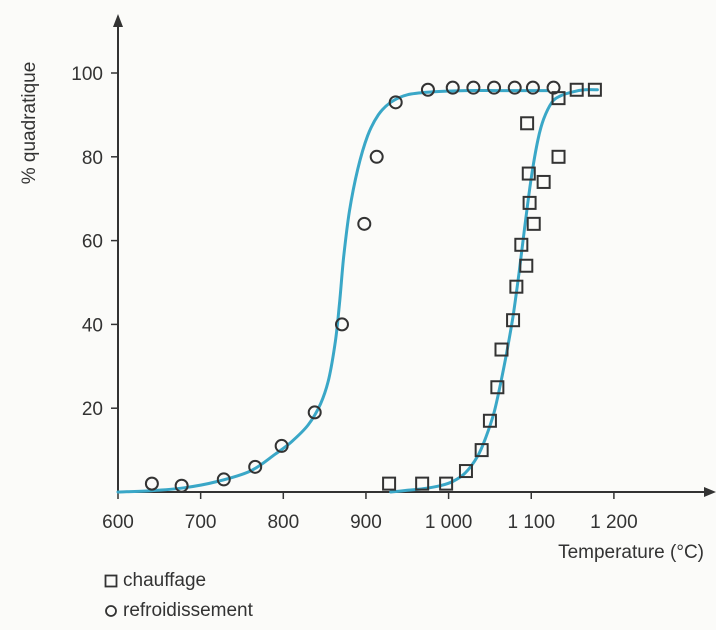  Describe the element at coordinates (631, 552) in the screenshot. I see `x-axis-title: Temperature (°C)` at that location.